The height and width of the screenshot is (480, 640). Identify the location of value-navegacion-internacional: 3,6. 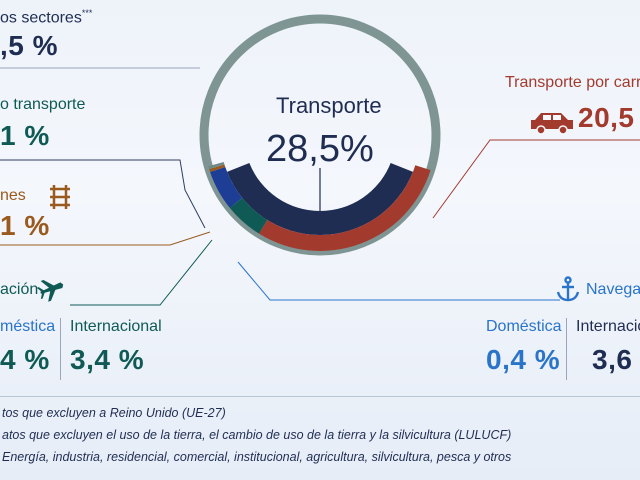
(612, 359).